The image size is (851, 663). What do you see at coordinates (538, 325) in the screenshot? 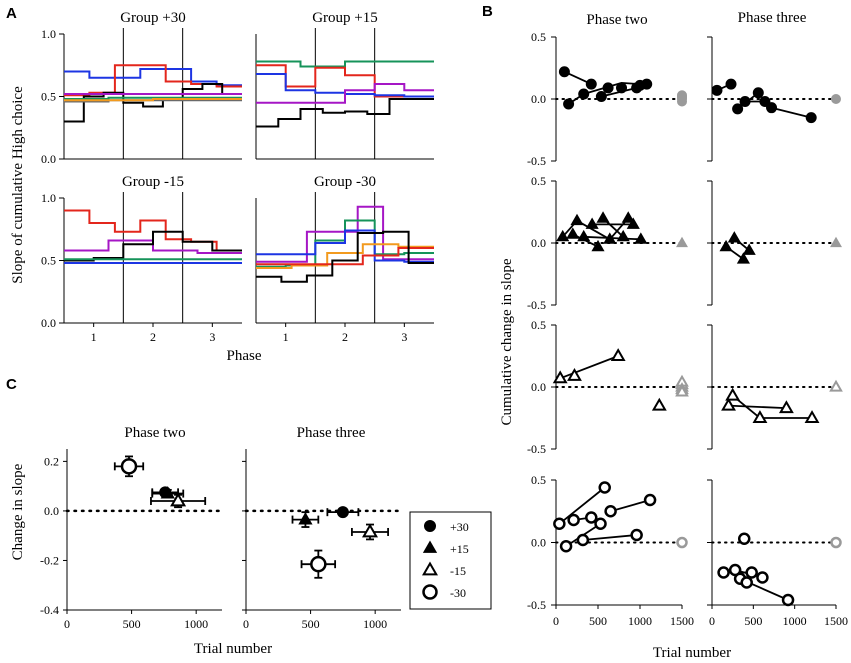
I see `panel-b-row-3-phase-two-ytick-label: 0.5` at bounding box center [538, 325].